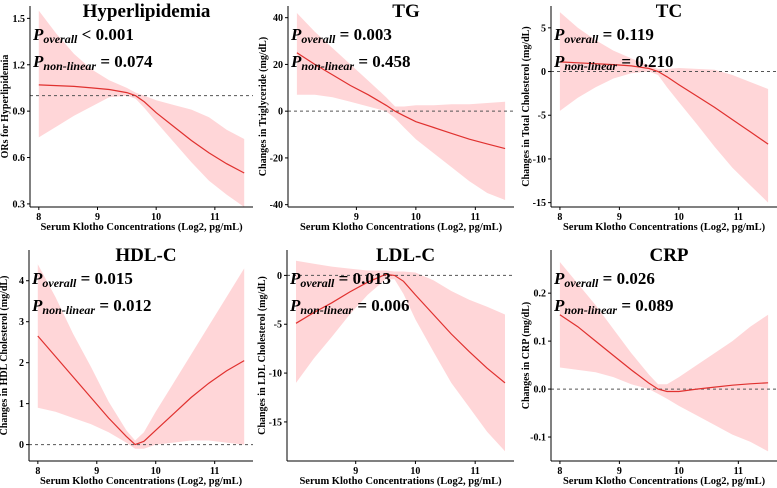 This screenshot has height=488, width=777. Describe the element at coordinates (278, 65) in the screenshot. I see `y-tick-label: 20` at that location.